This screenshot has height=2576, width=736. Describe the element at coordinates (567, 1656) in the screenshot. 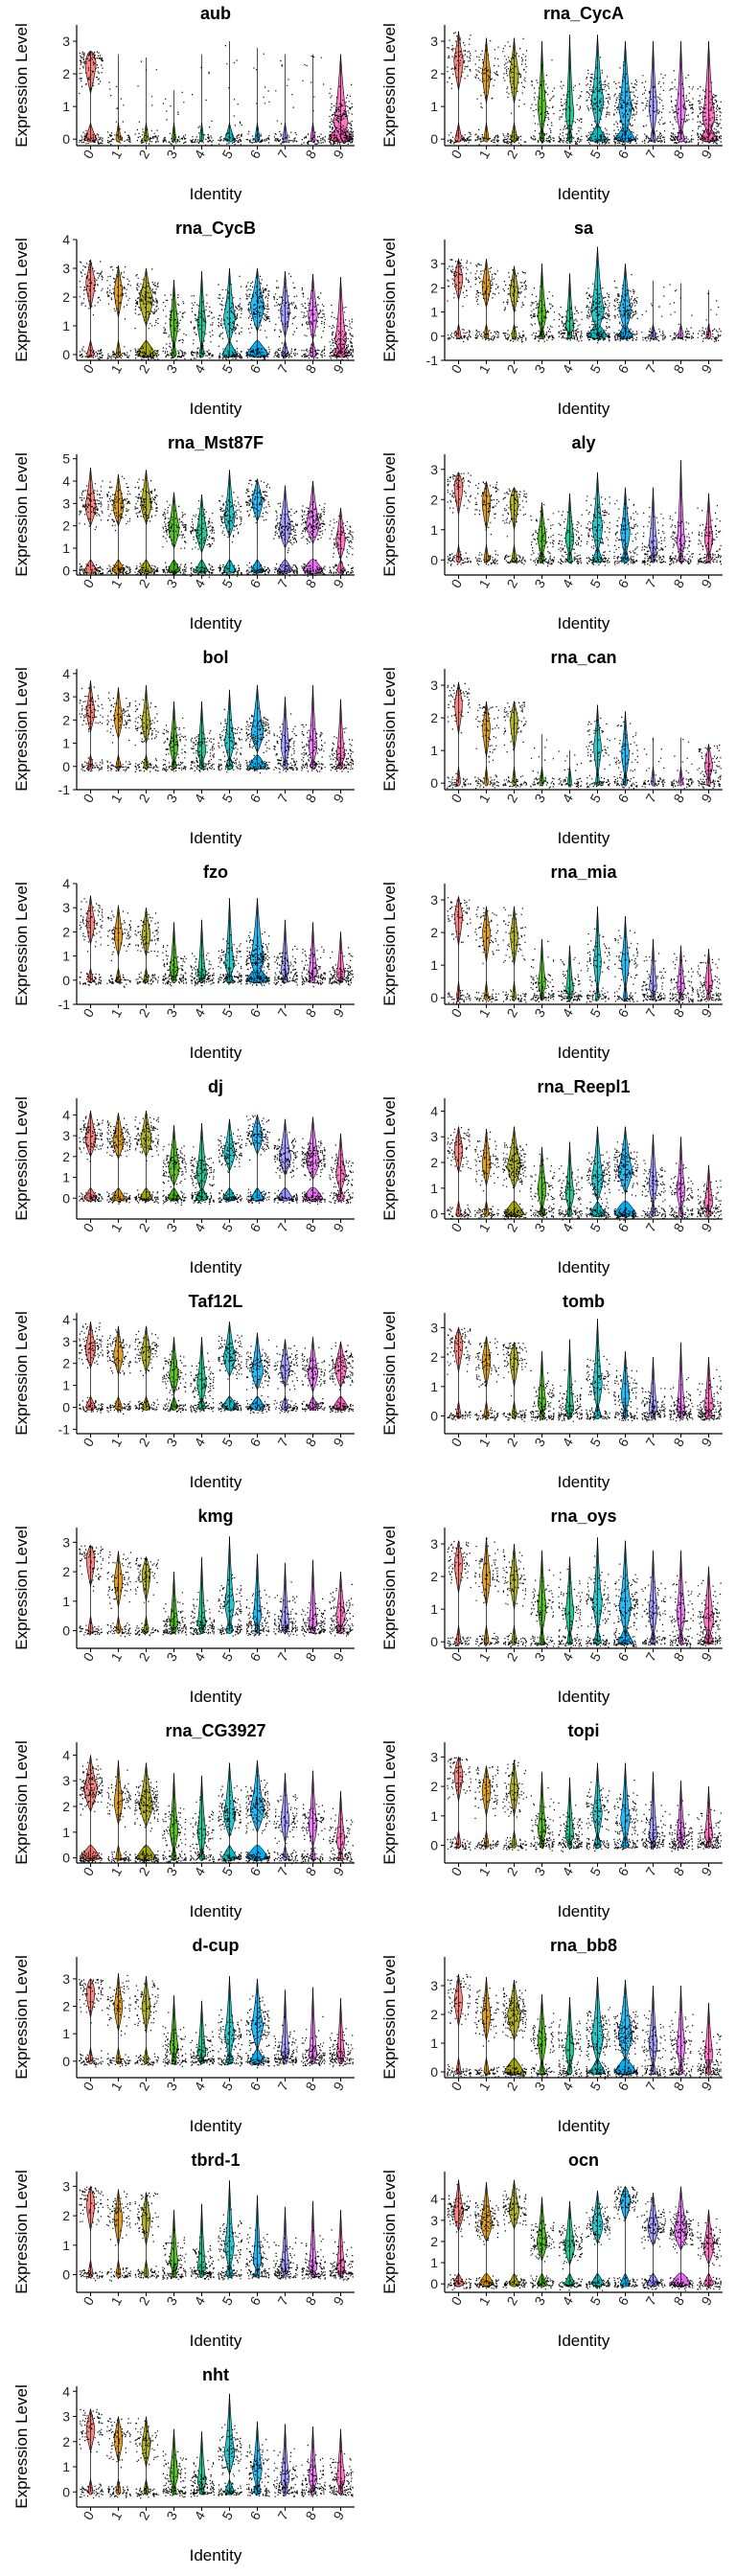

I see `x-tick-label: 4` at that location.